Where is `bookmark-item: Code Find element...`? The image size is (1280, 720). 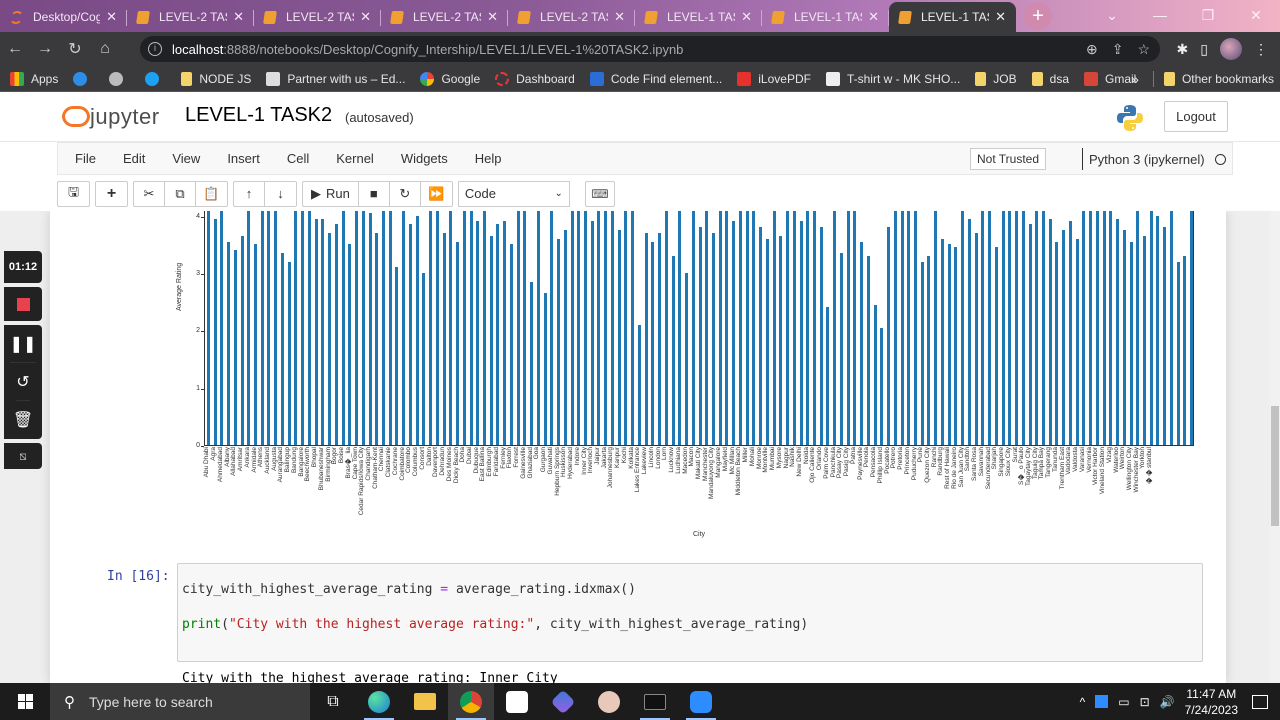
bookmark-item: Code Find element... is located at coordinates (655, 78).